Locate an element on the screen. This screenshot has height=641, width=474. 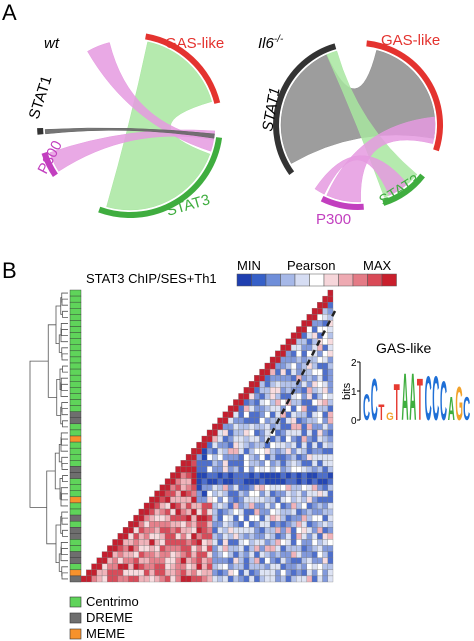
chord-arc-p300 is located at coordinates (342, 202).